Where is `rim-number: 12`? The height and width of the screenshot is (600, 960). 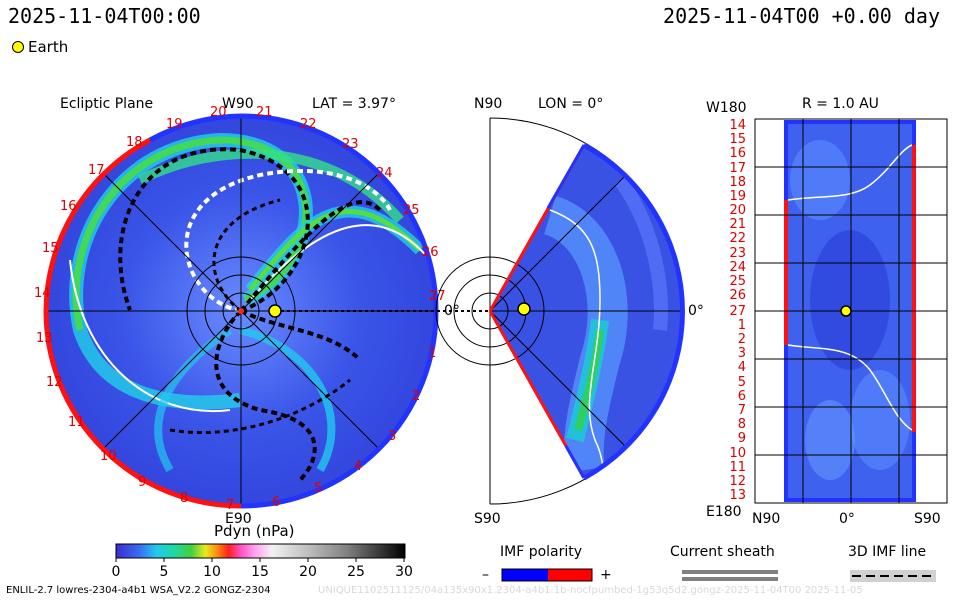 rim-number: 12 is located at coordinates (54, 382).